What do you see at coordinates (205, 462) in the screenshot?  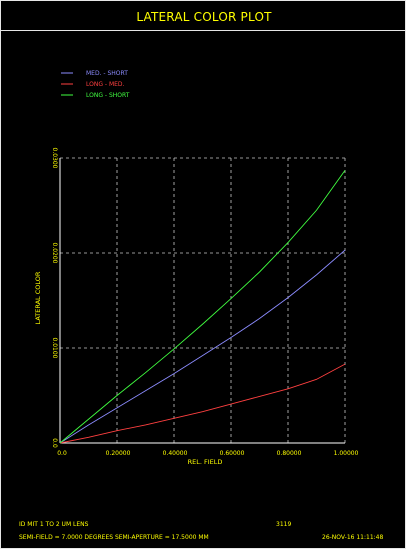 I see `x-axis-label: REL. FIELD` at bounding box center [205, 462].